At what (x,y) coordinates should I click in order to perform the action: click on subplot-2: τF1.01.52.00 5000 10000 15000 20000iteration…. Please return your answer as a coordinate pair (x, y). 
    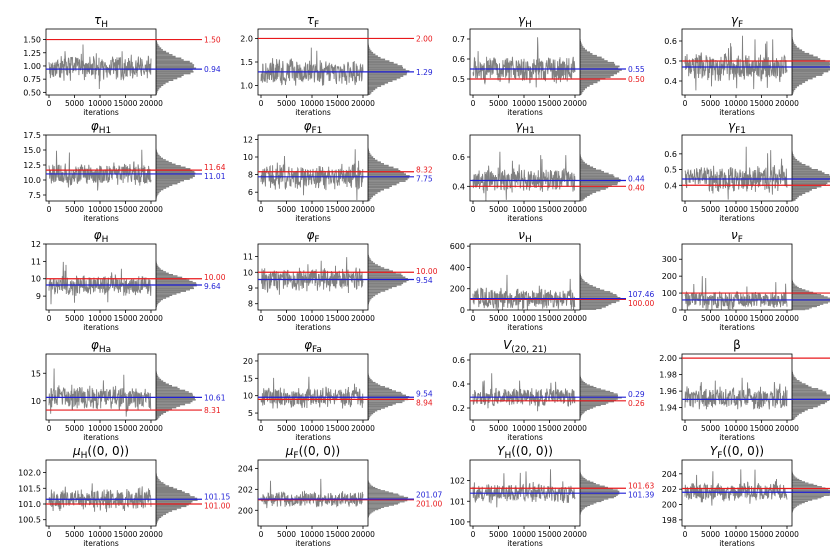
    Looking at the image, I should click on (336, 65).